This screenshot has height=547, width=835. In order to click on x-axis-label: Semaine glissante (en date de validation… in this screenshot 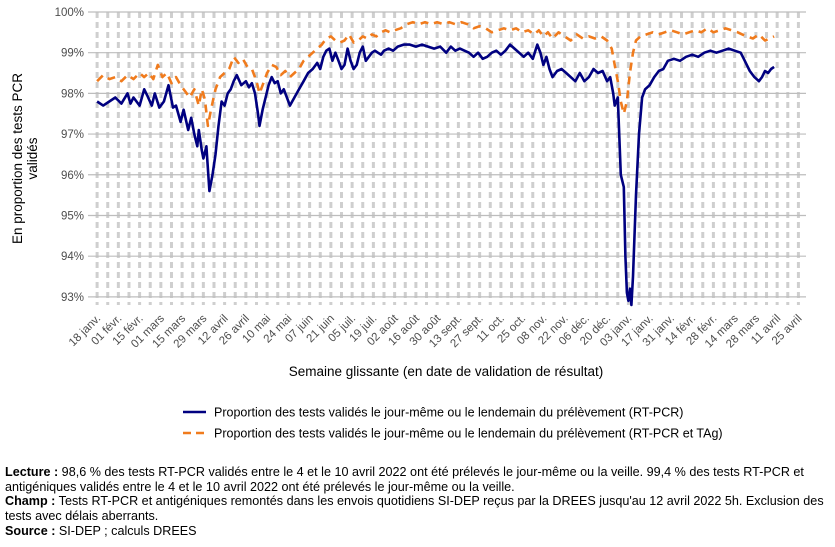, I will do `click(446, 371)`.